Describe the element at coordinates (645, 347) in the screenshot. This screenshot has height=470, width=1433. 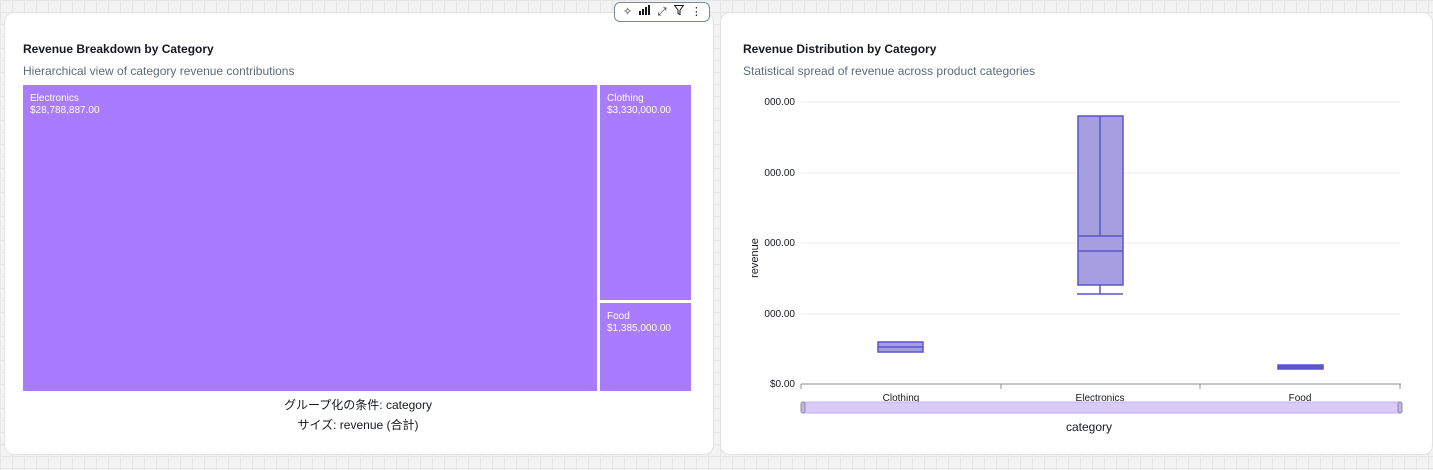
I see `treemap-tile-food: Food $1,385,000.00` at that location.